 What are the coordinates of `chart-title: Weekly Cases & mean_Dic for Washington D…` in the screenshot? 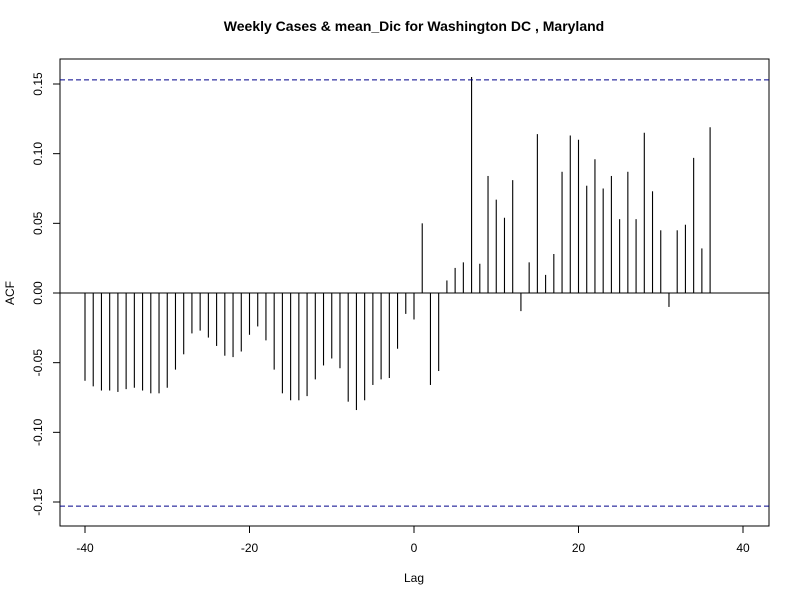 It's located at (414, 26).